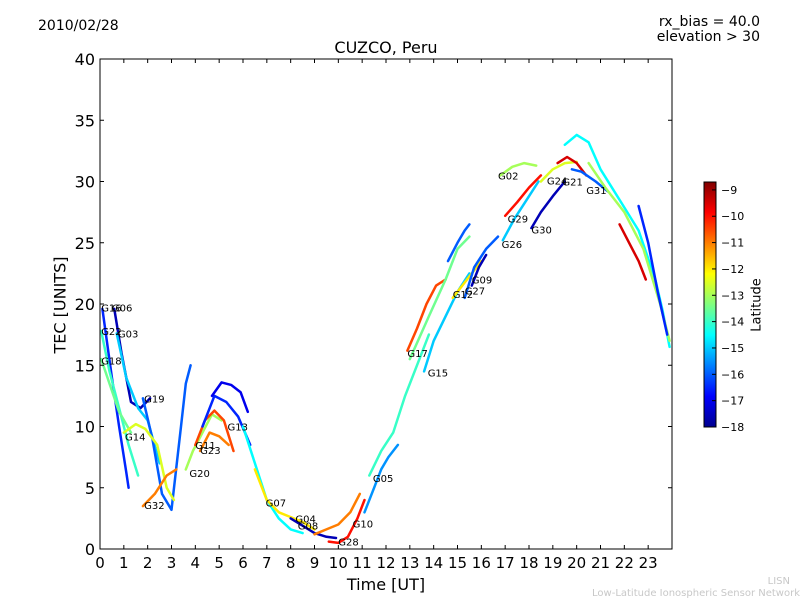 The height and width of the screenshot is (600, 800). What do you see at coordinates (709, 22) in the screenshot?
I see `rx-bias-note: rx_bias = 40.0` at bounding box center [709, 22].